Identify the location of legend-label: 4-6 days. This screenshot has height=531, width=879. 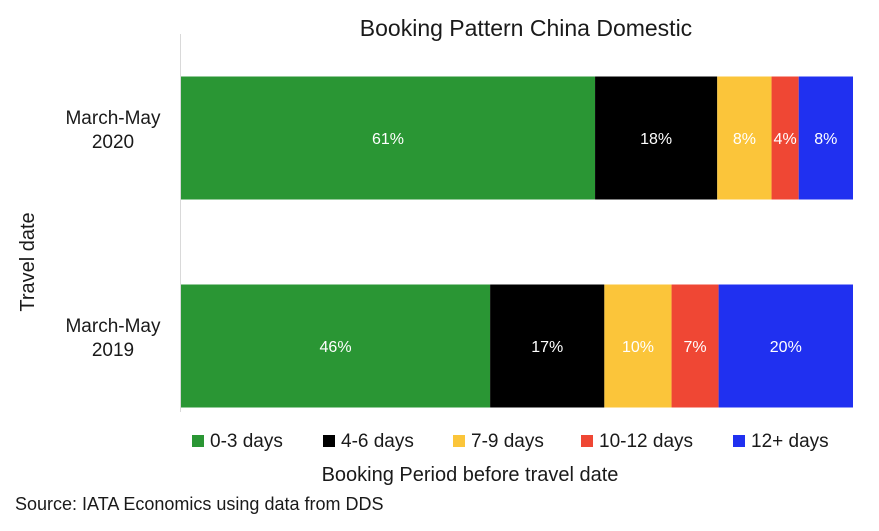
(377, 441).